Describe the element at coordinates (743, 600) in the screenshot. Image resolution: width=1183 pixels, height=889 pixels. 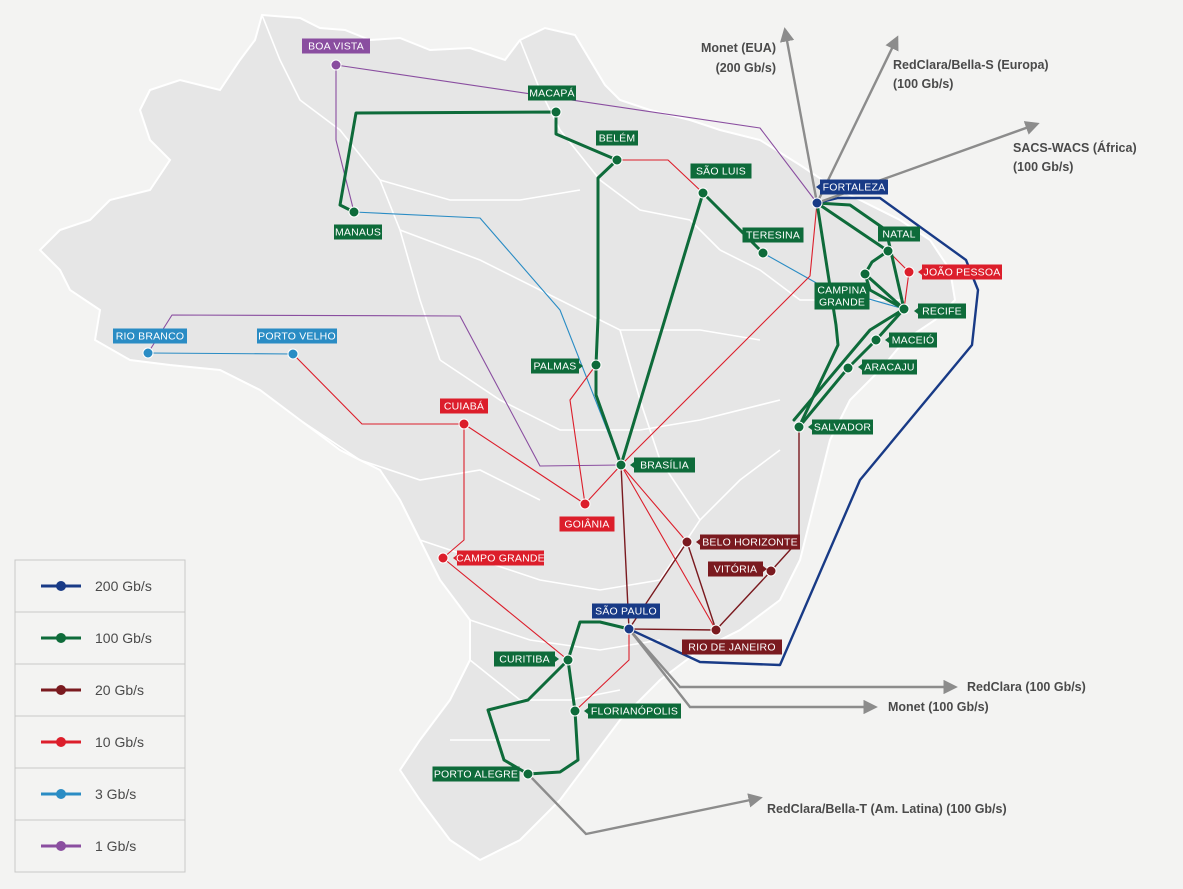
I see `link-riodejaneiro-vitoria` at that location.